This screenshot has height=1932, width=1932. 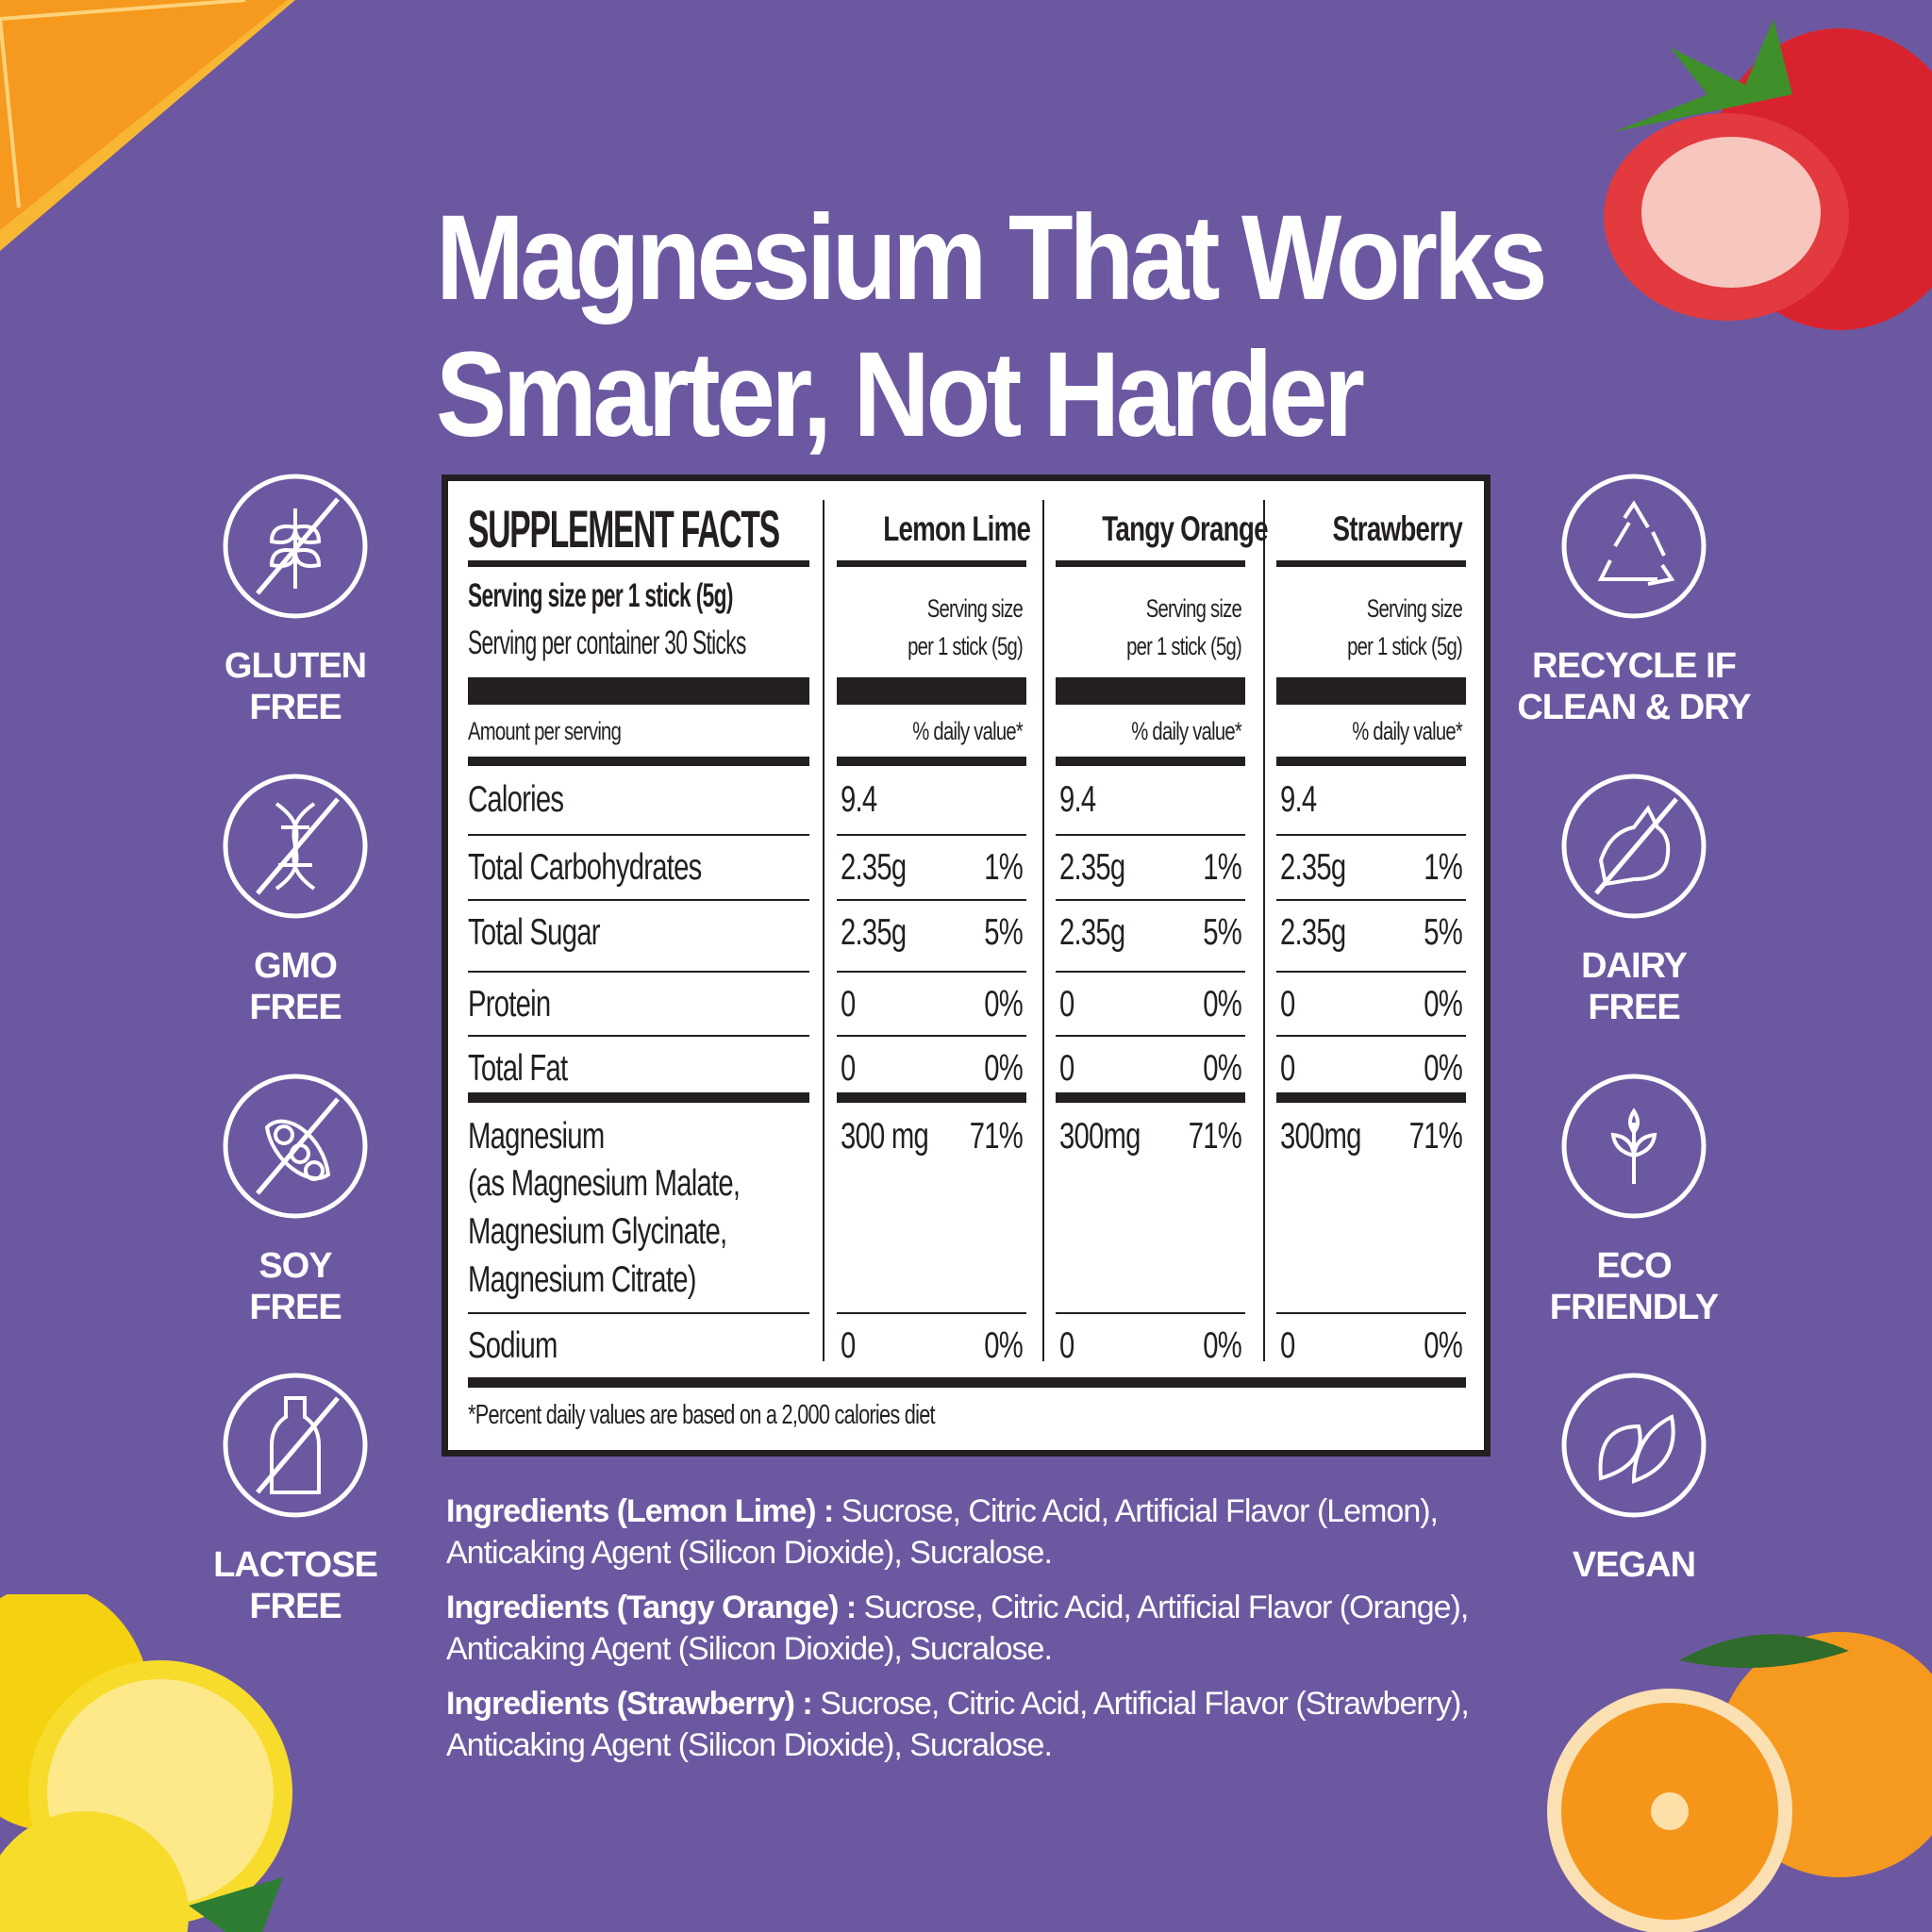 What do you see at coordinates (1321, 1136) in the screenshot?
I see `nutrient-amount: 300mg` at bounding box center [1321, 1136].